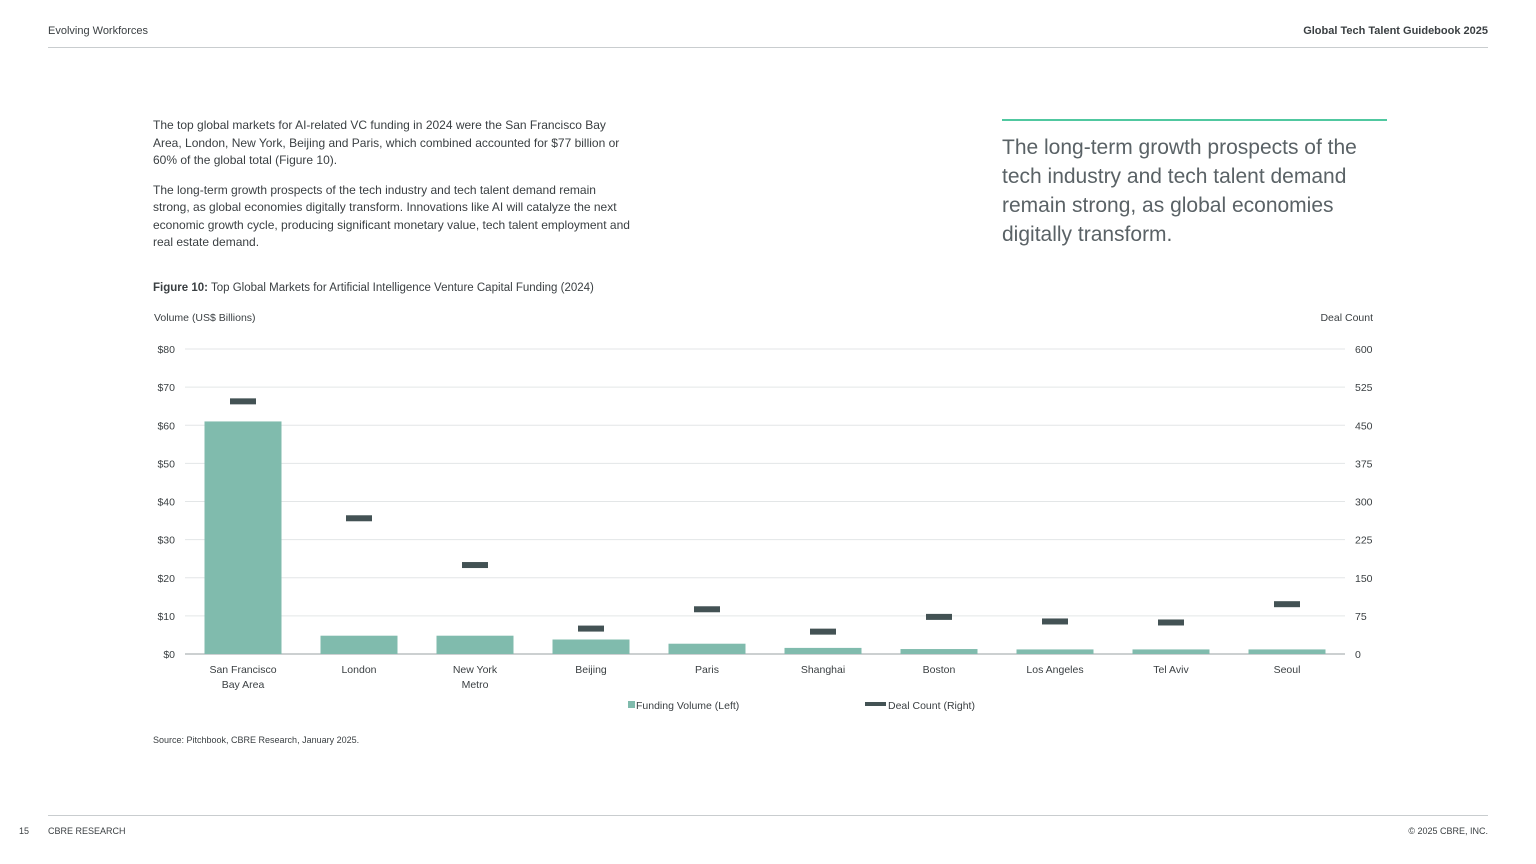  I want to click on section-title: Evolving Workforces, so click(98, 31).